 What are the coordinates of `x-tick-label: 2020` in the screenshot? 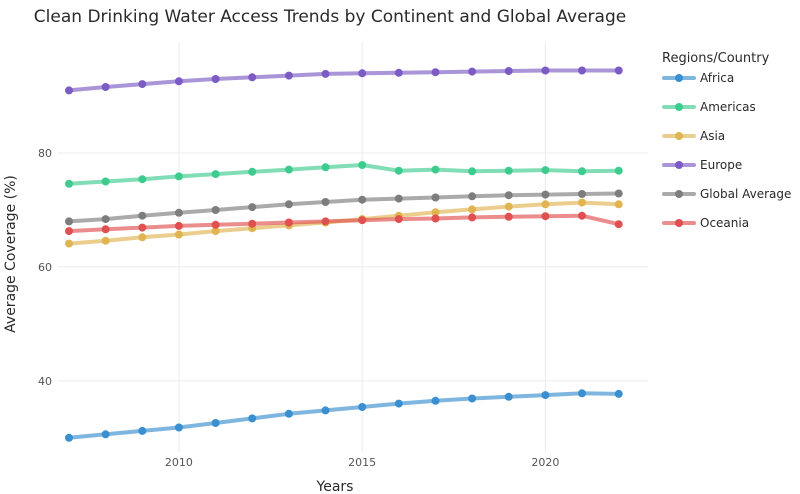 It's located at (545, 462).